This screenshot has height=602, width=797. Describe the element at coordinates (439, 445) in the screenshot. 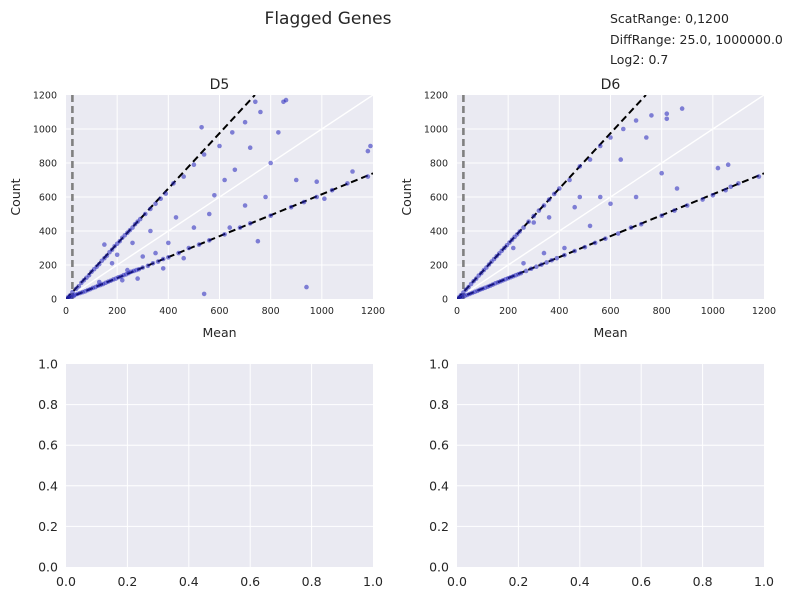

I see `panel-4-ytick-label: 0.6` at that location.